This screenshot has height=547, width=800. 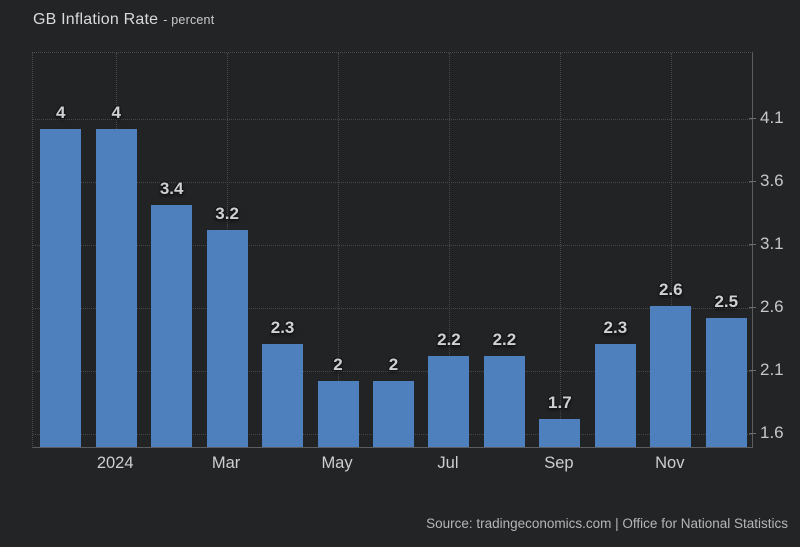 I want to click on bar-value-label: 3.2, so click(x=227, y=214).